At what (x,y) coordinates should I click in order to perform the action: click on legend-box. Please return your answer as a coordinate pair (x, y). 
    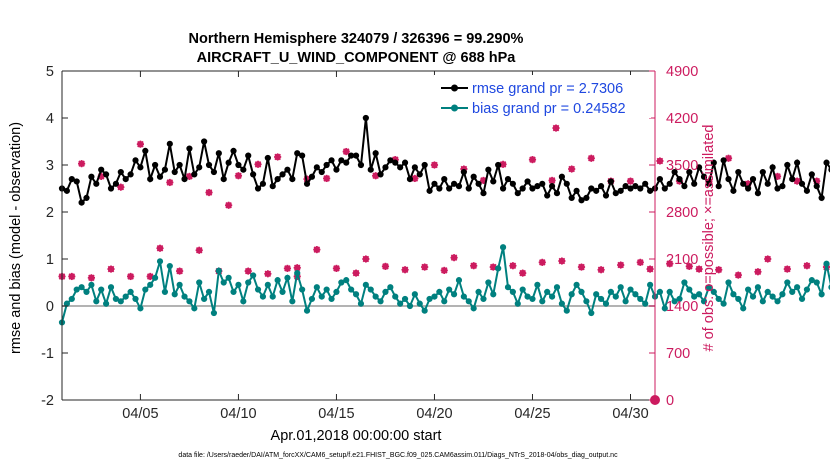
    Looking at the image, I should click on (542, 96).